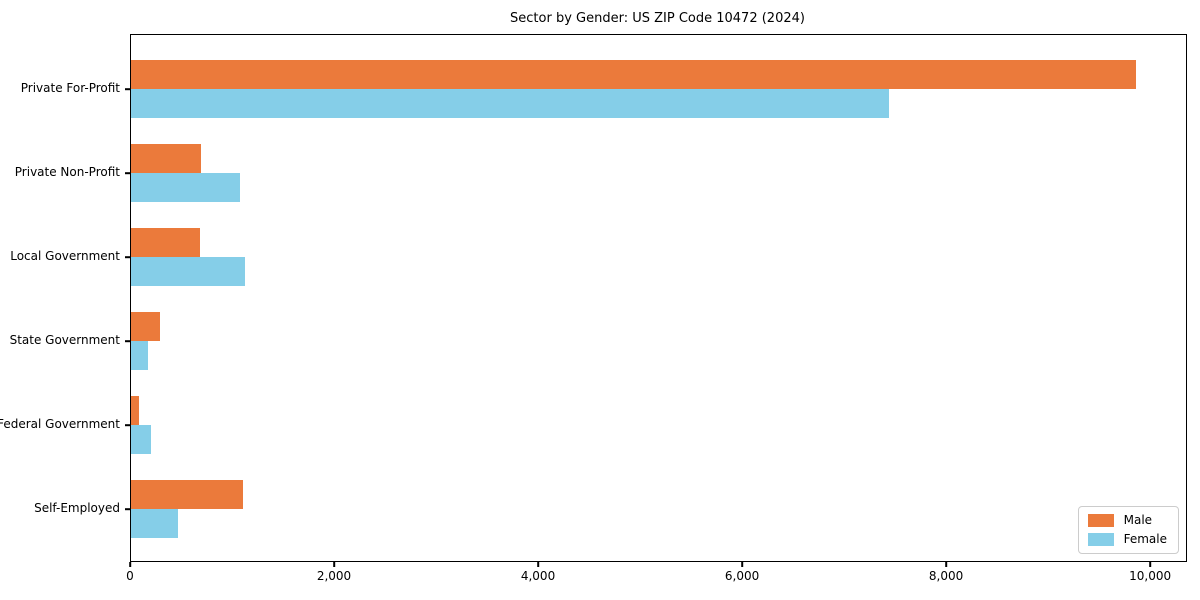 This screenshot has height=600, width=1200. Describe the element at coordinates (135, 410) in the screenshot. I see `bar-male-federal-government` at that location.